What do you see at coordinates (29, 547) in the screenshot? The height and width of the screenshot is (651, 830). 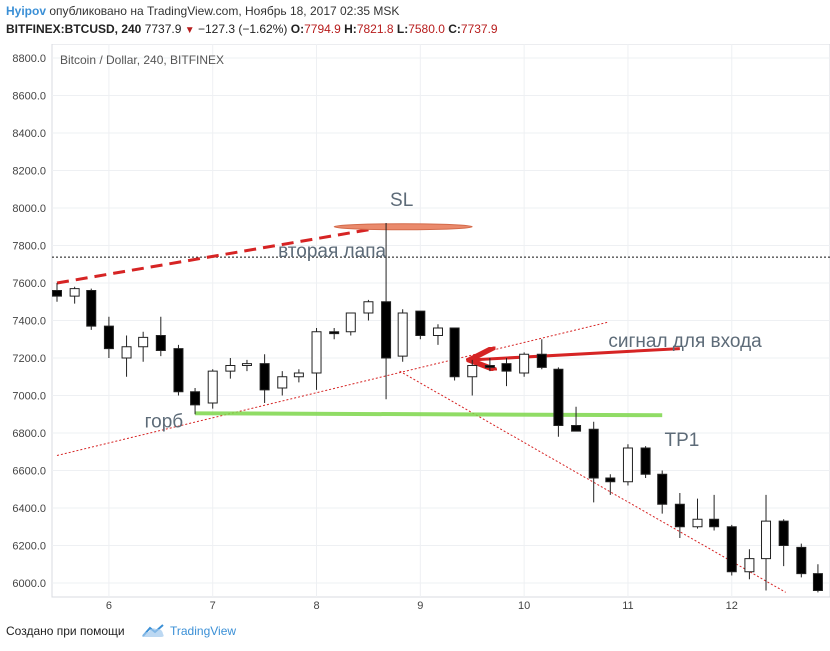 I see `y-tick-label: 6200.0` at bounding box center [29, 547].